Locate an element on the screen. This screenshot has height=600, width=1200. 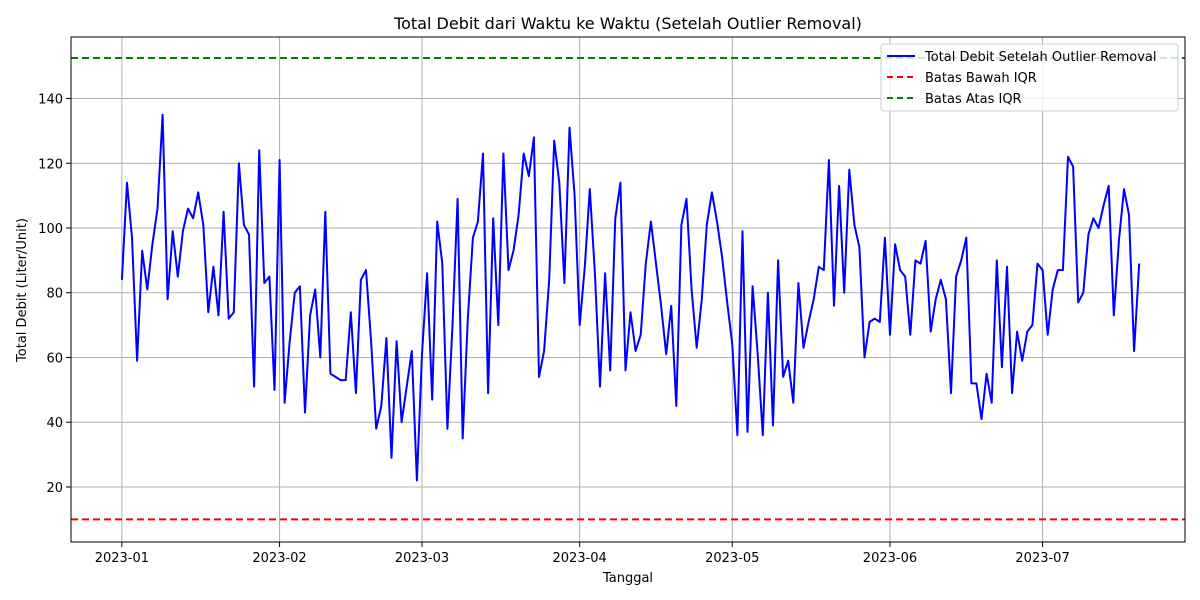
y-tick-label: 120 is located at coordinates (50, 164).